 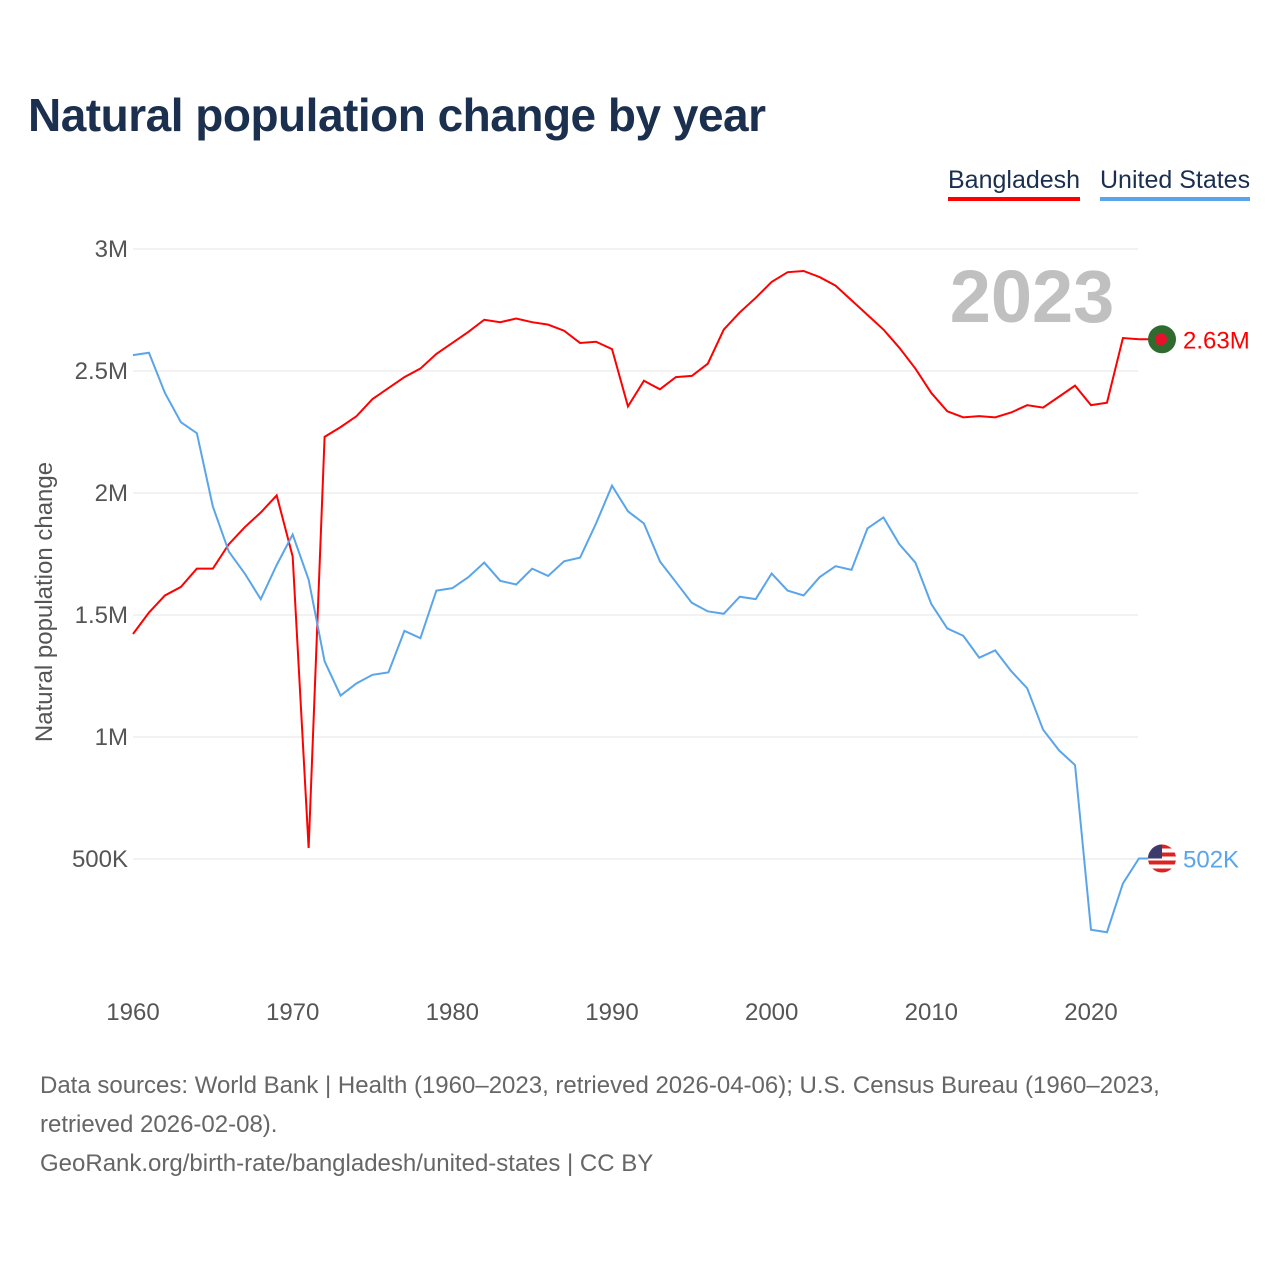 What do you see at coordinates (1162, 858) in the screenshot?
I see `us-flag-icon` at bounding box center [1162, 858].